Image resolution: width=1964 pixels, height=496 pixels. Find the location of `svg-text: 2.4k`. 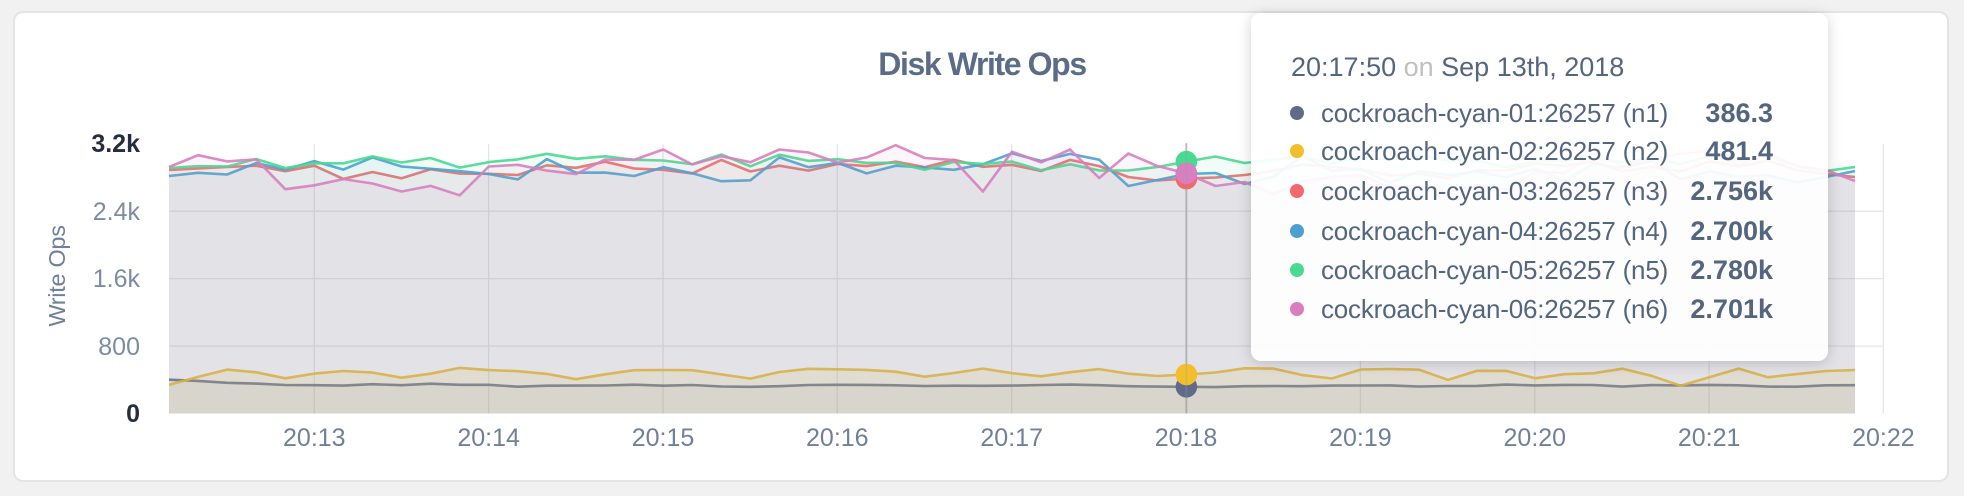

svg-text: 2.4k is located at coordinates (117, 212).